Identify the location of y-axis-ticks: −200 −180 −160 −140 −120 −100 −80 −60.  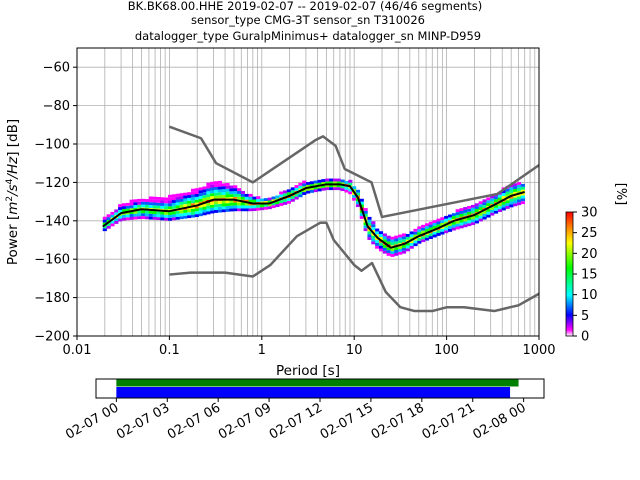
(55, 203).